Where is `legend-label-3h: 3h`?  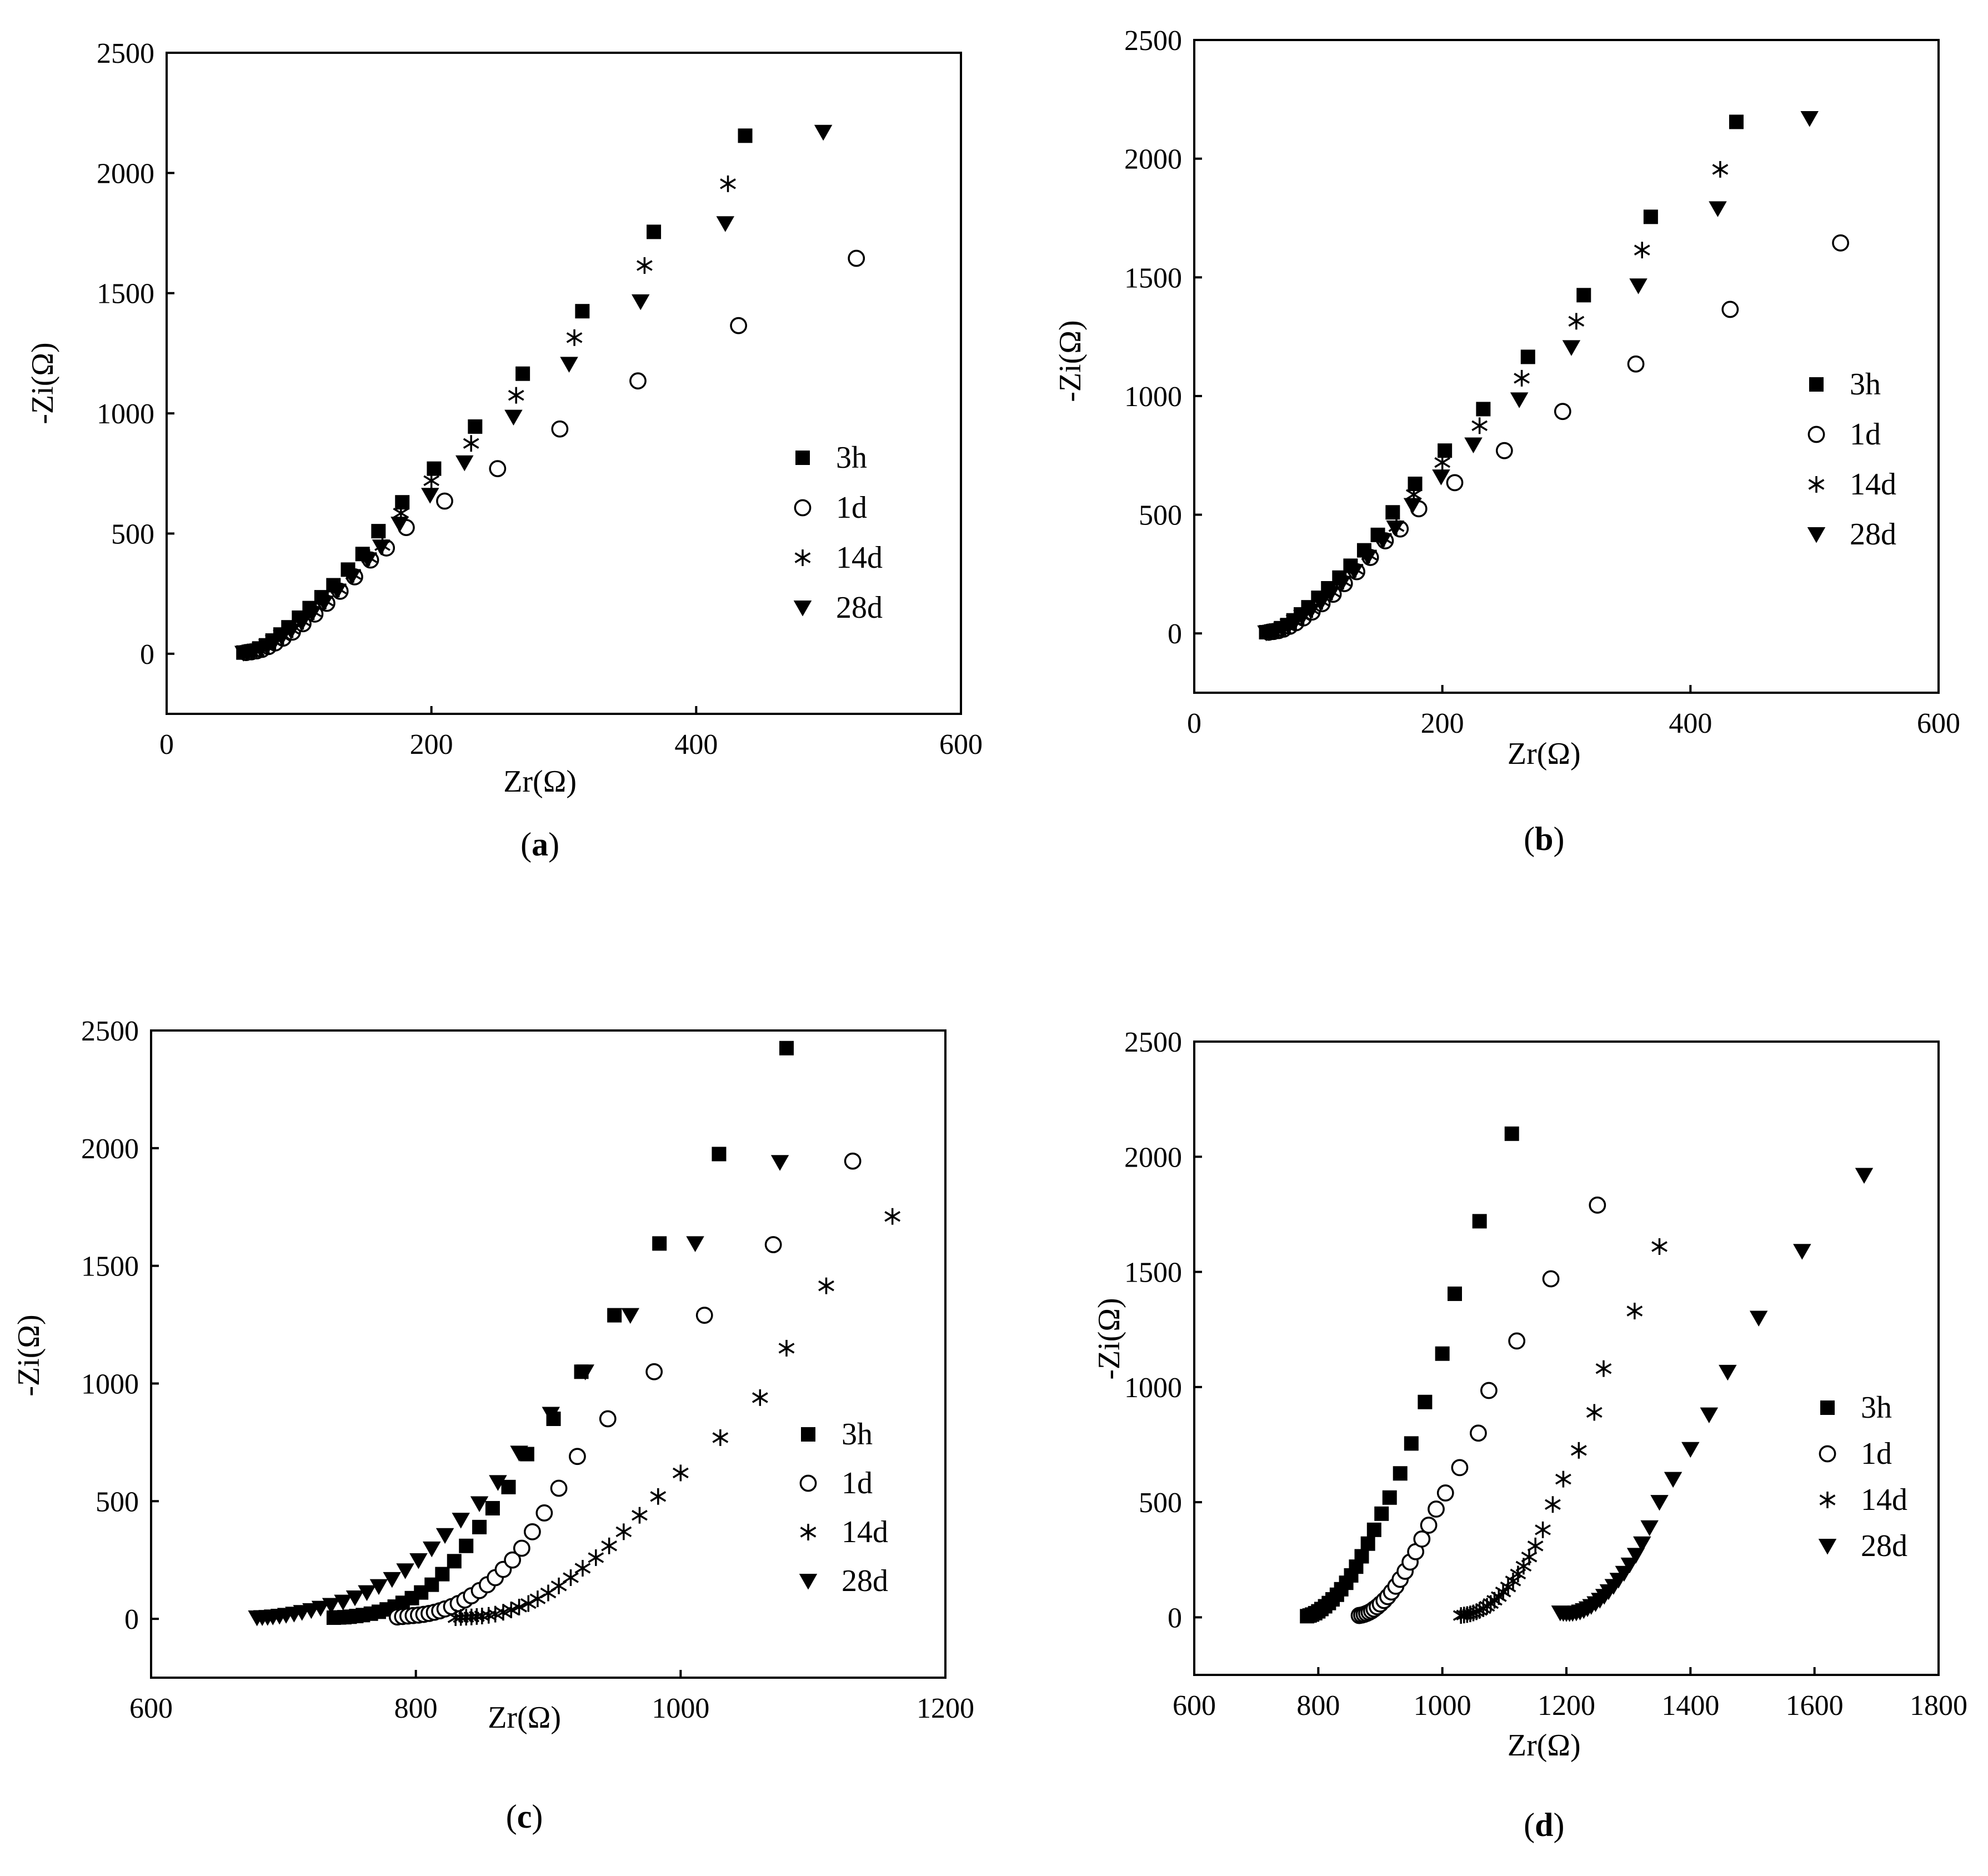 legend-label-3h: 3h is located at coordinates (1865, 385).